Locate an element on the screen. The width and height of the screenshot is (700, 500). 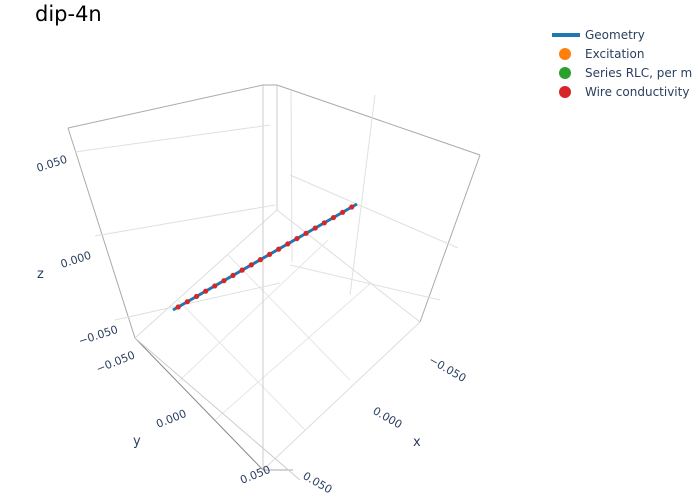
legend-item-excitation: Excitation is located at coordinates (622, 53).